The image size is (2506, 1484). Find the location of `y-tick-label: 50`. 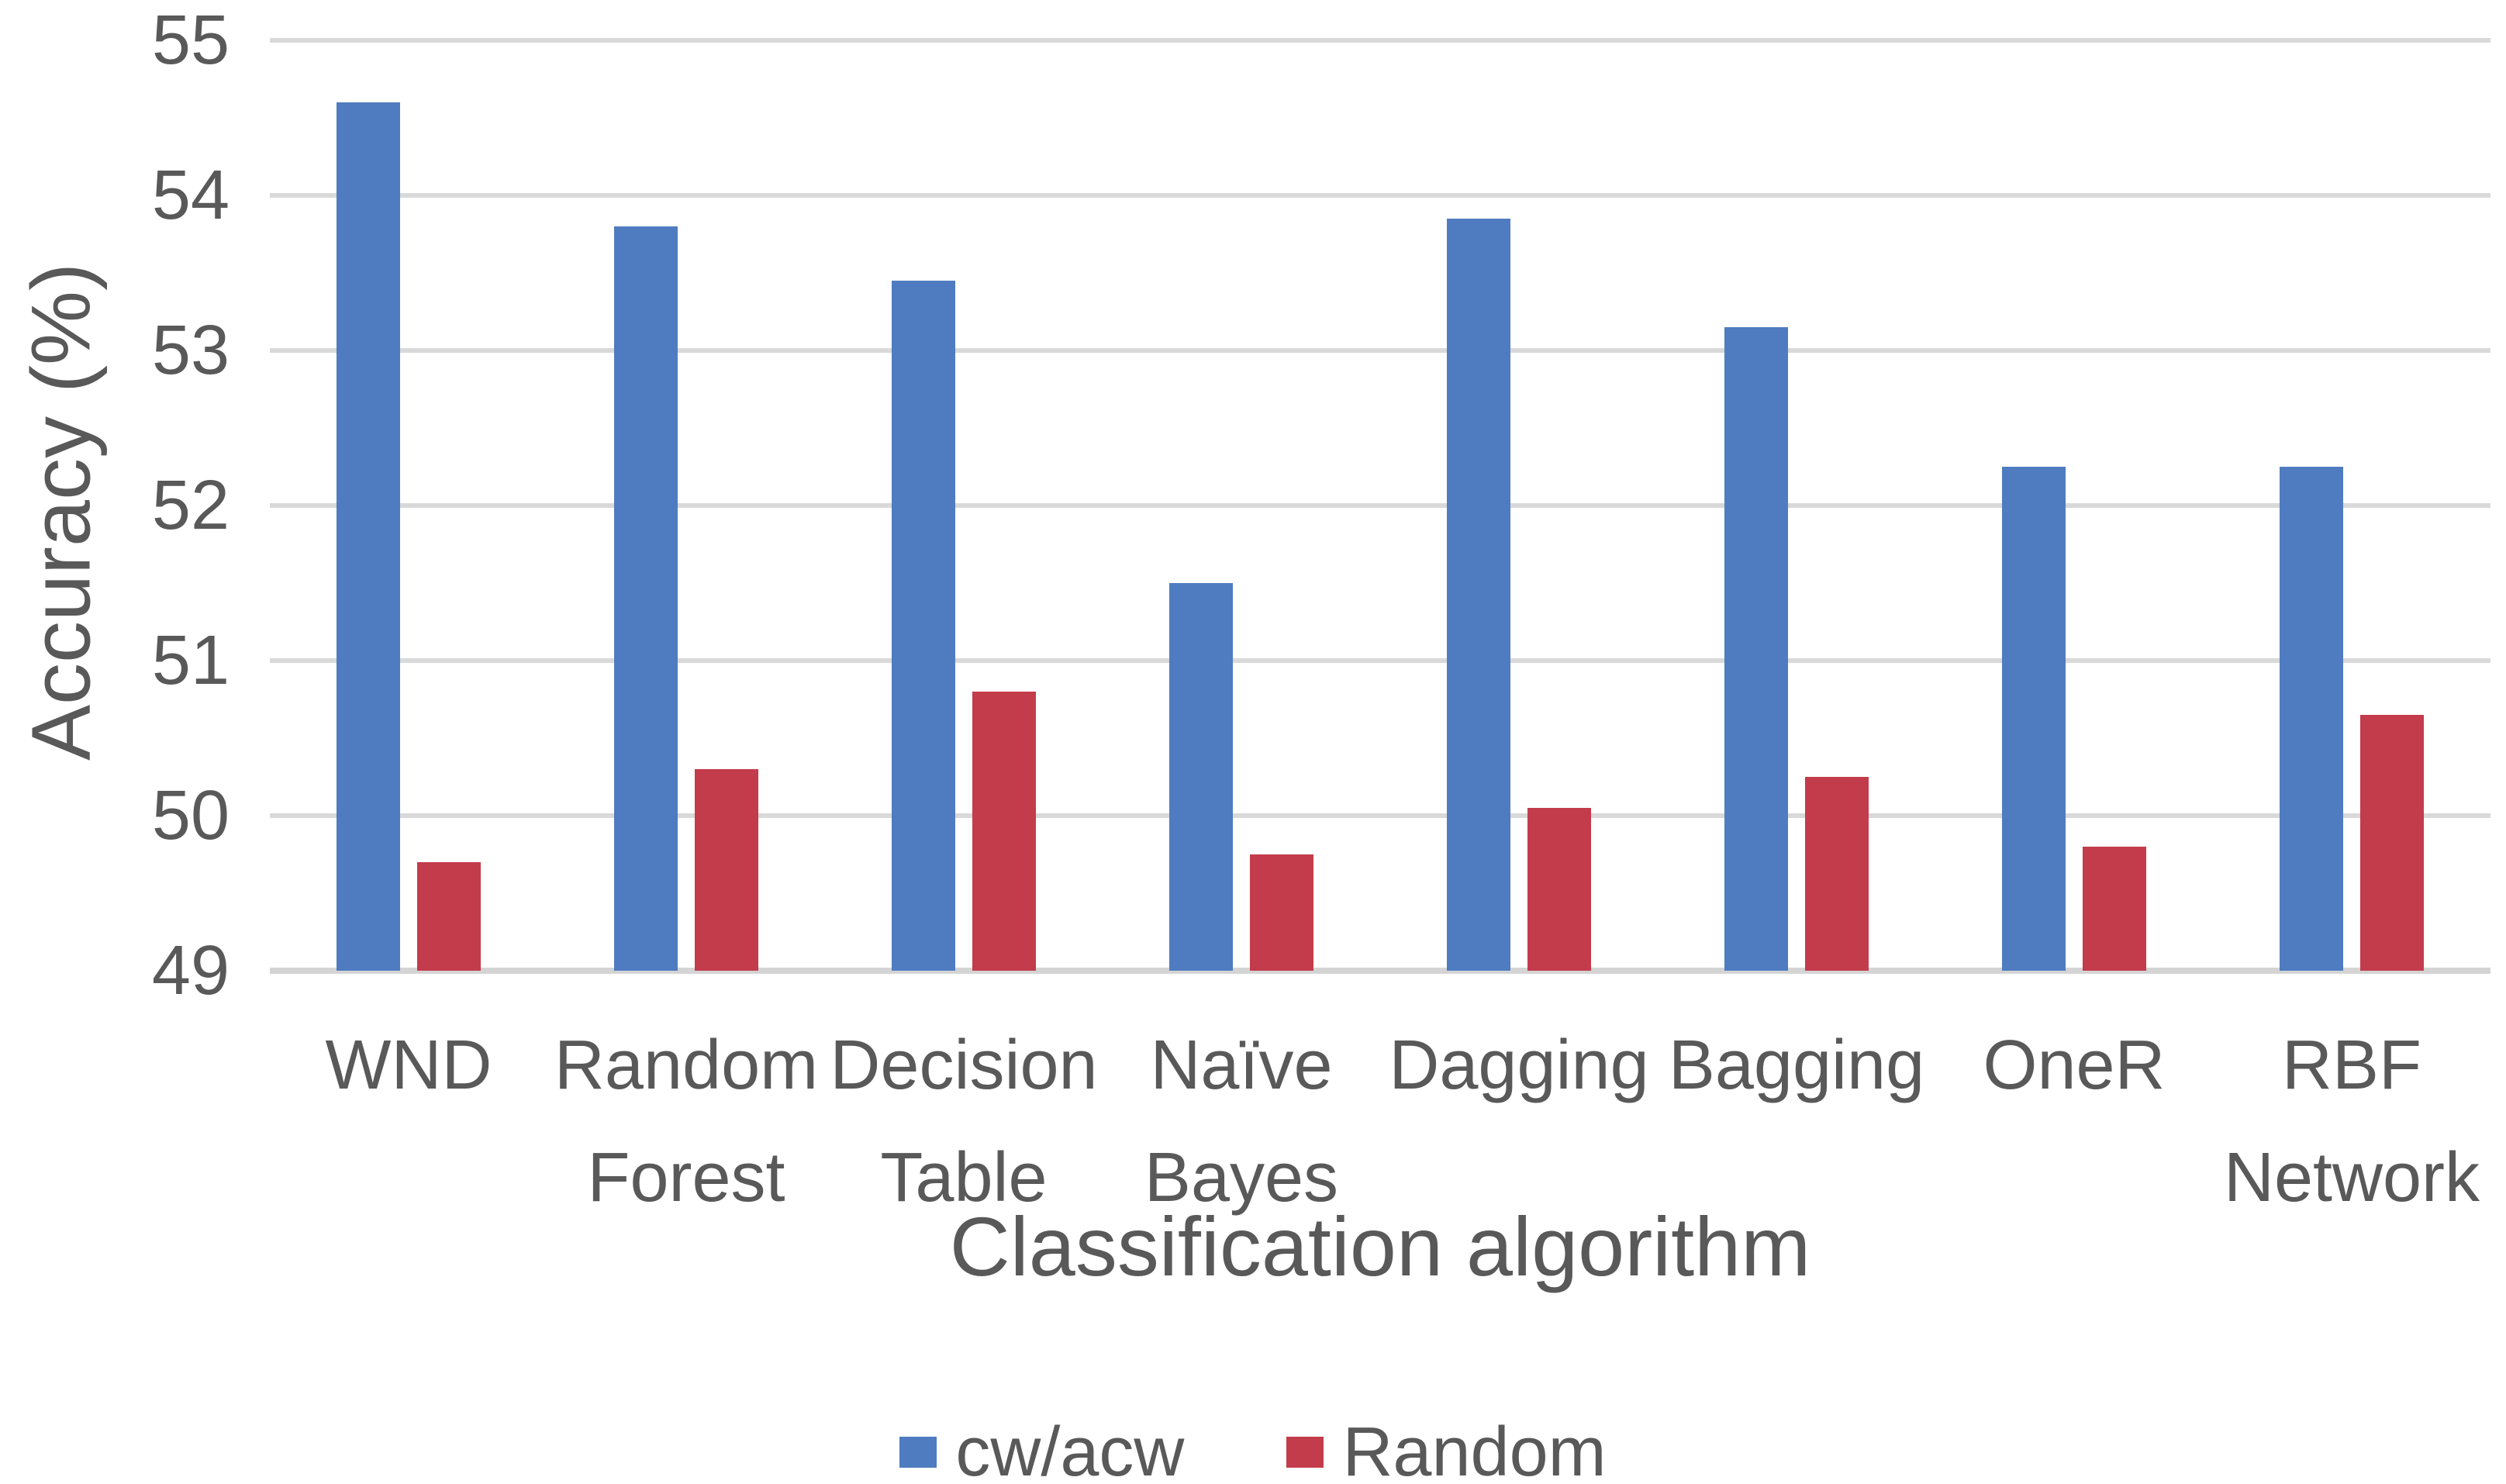

y-tick-label: 50 is located at coordinates (190, 816).